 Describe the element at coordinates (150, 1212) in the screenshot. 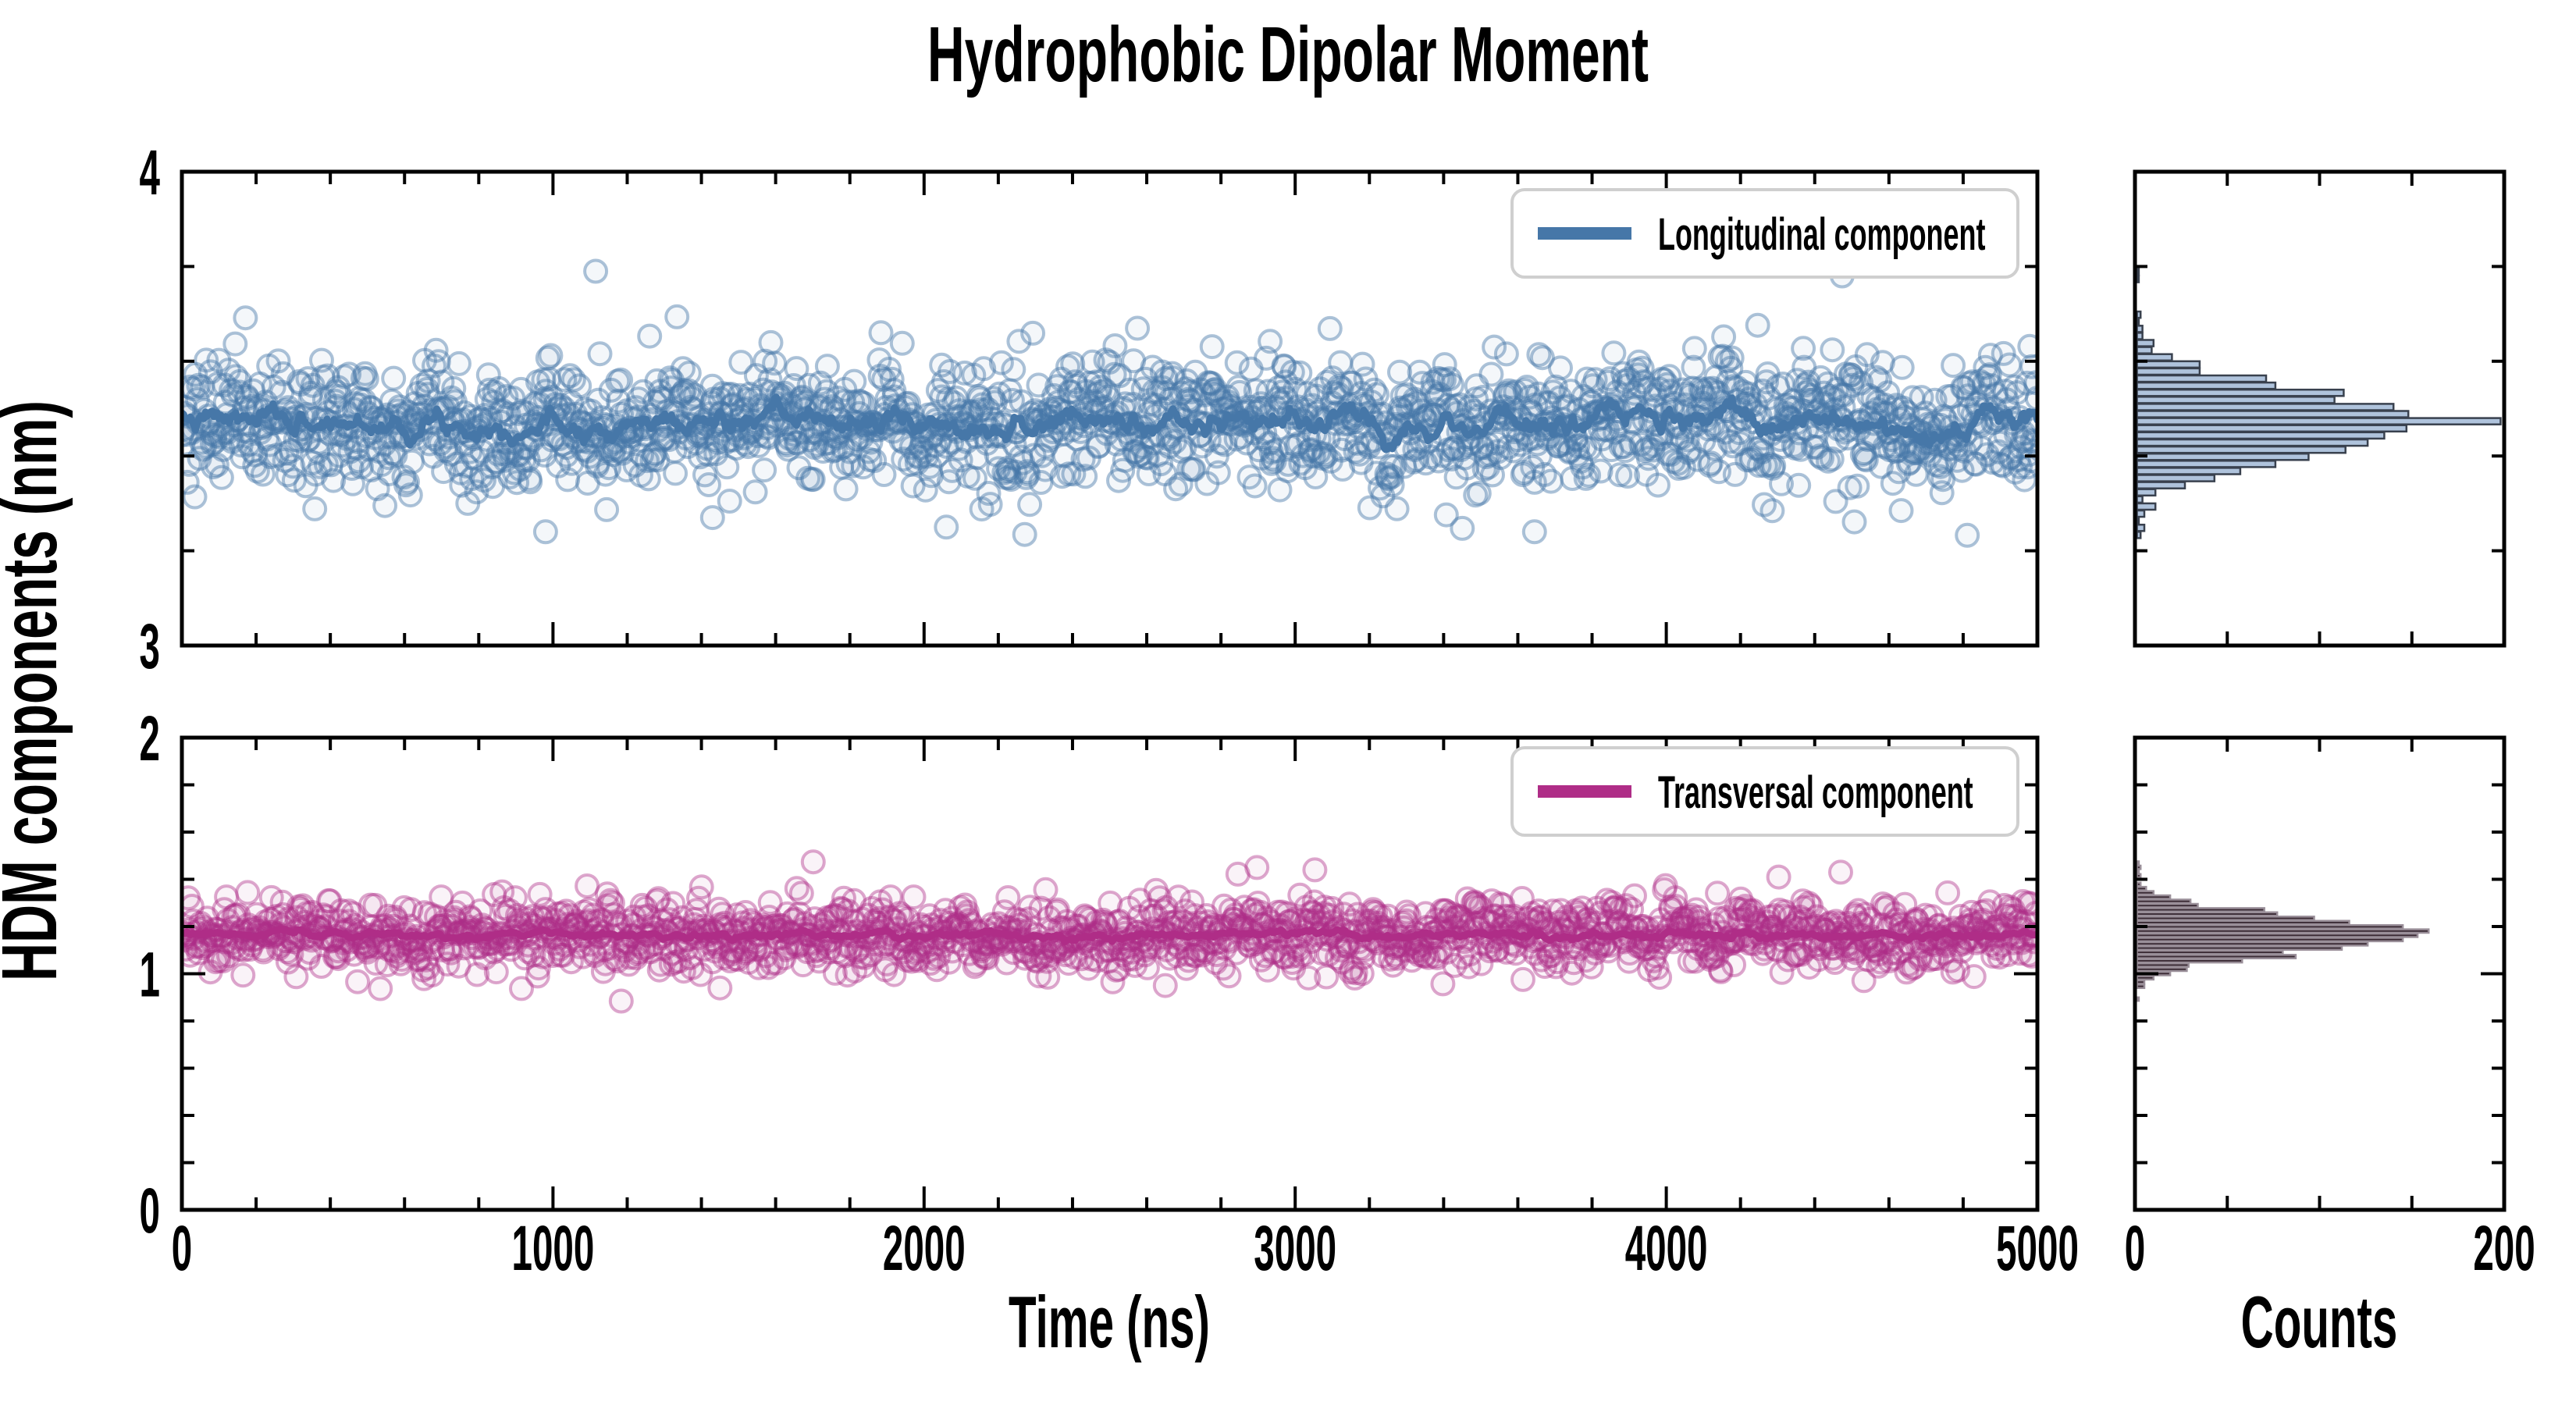

I see `y-tick-label: 0` at that location.